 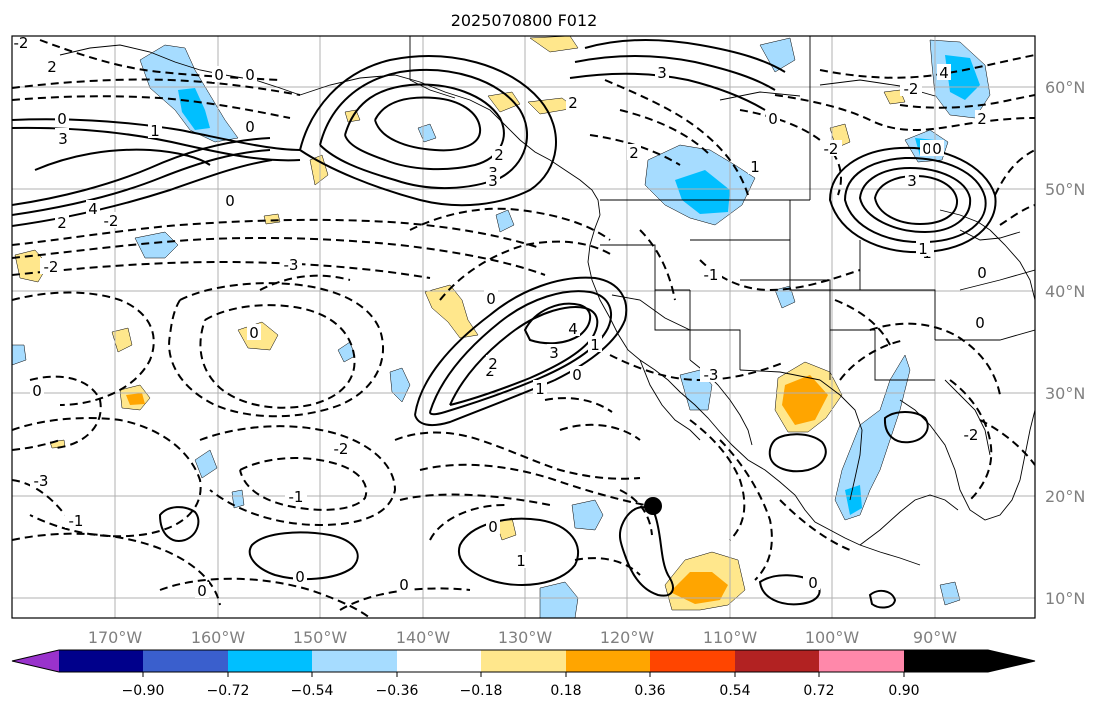 What do you see at coordinates (1065, 496) in the screenshot?
I see `lat-tick-label: 20°N` at bounding box center [1065, 496].